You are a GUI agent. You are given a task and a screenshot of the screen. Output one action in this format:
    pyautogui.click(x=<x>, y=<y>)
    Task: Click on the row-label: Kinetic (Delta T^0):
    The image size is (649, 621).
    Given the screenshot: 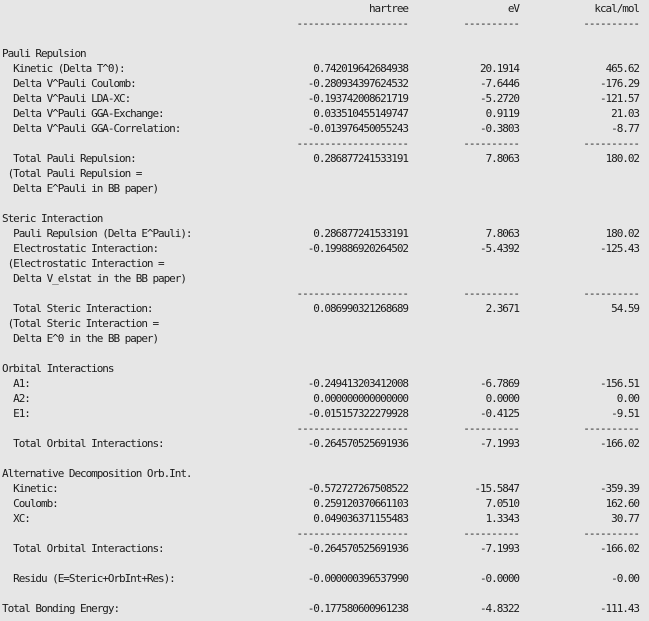 What is the action you would take?
    pyautogui.click(x=64, y=68)
    